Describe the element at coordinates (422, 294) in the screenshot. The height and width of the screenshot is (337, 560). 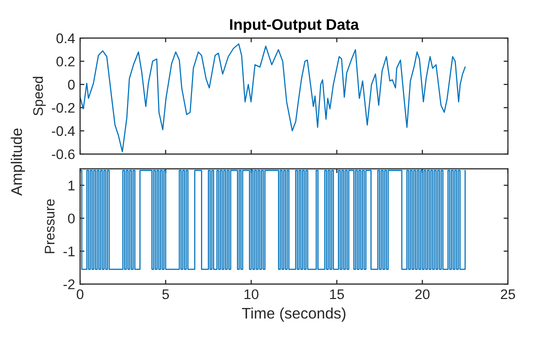
I see `x-tick-label: 20` at that location.